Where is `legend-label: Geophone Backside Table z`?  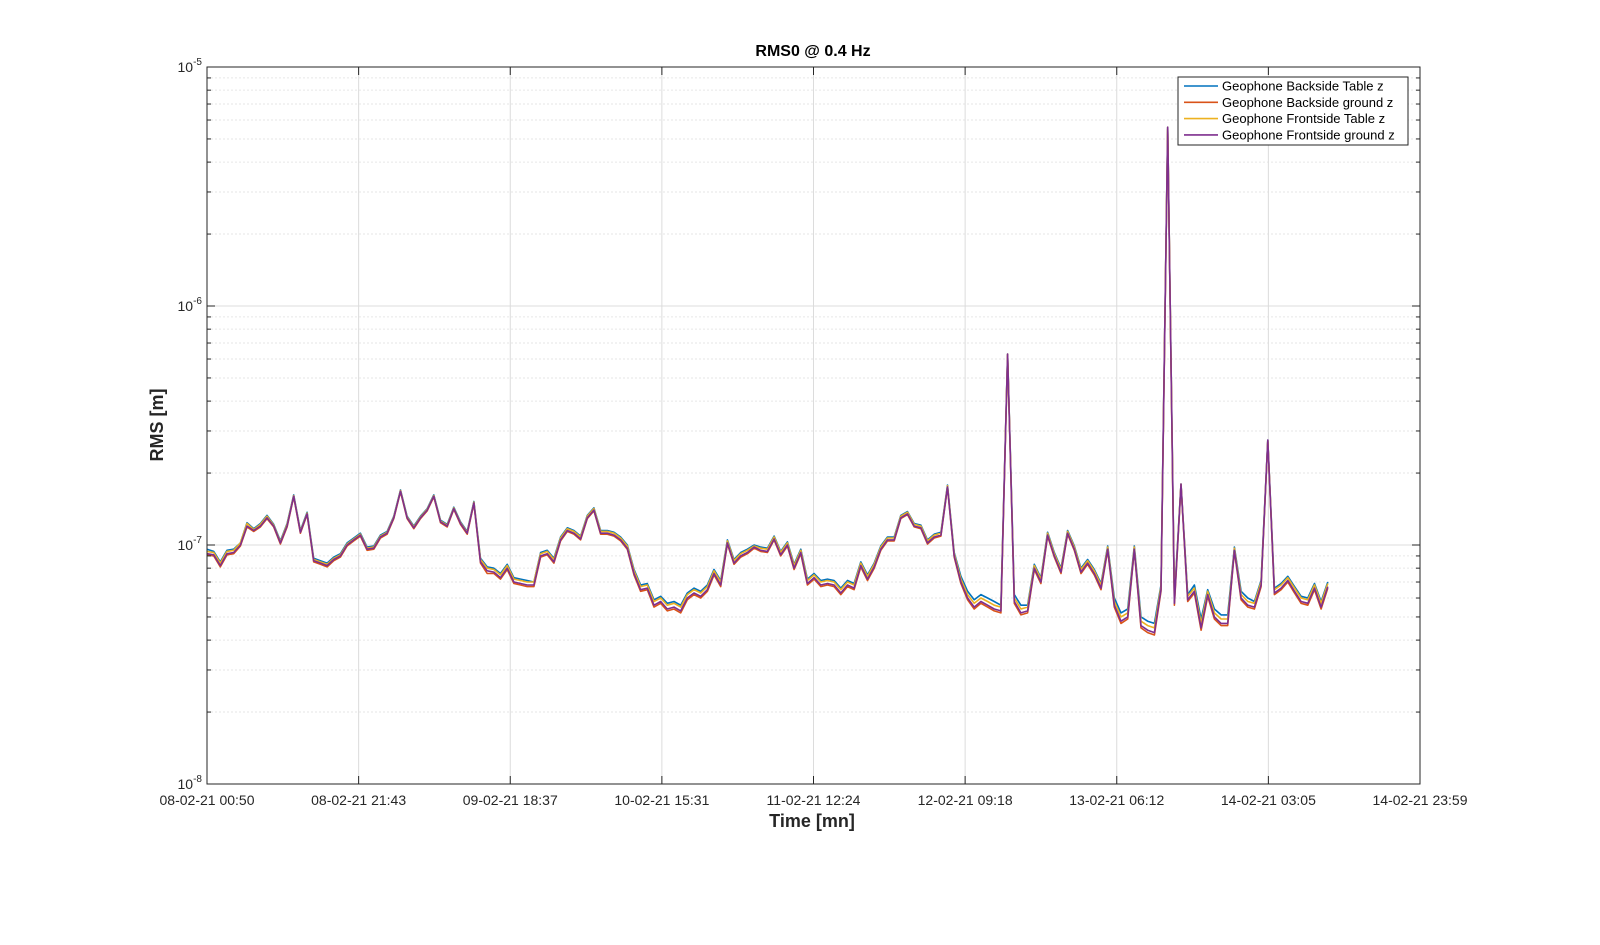
legend-label: Geophone Backside Table z is located at coordinates (1303, 86).